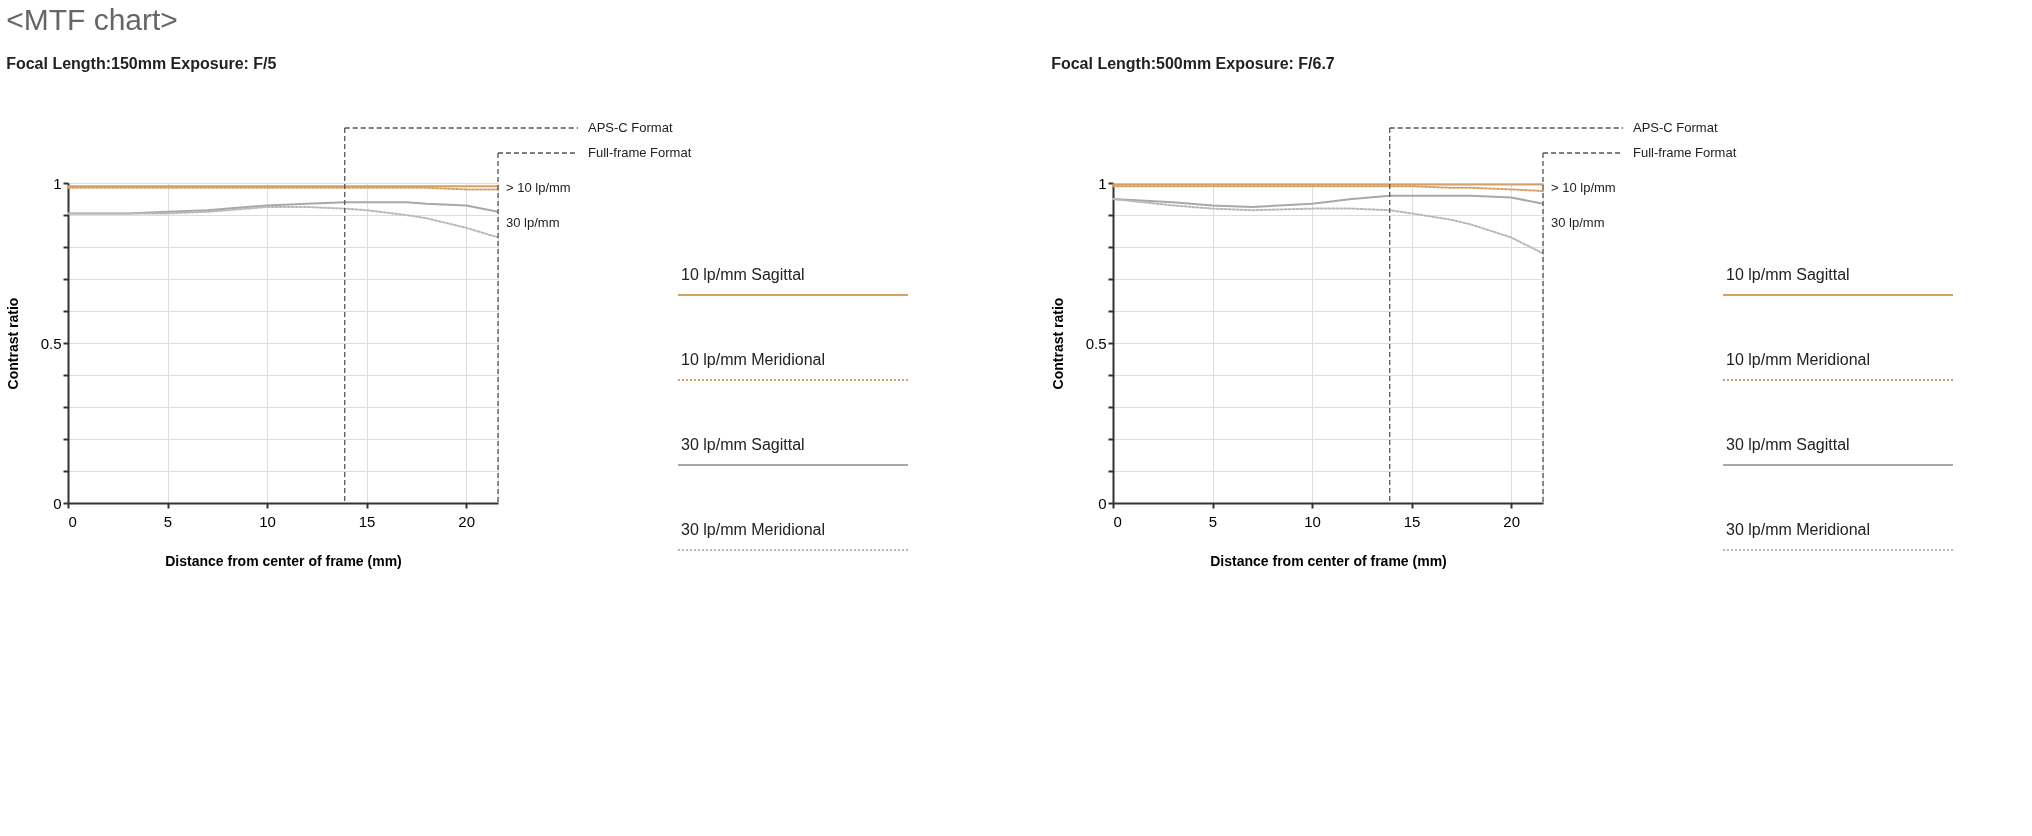  What do you see at coordinates (92, 19) in the screenshot?
I see `chart-title: <MTF chart>` at bounding box center [92, 19].